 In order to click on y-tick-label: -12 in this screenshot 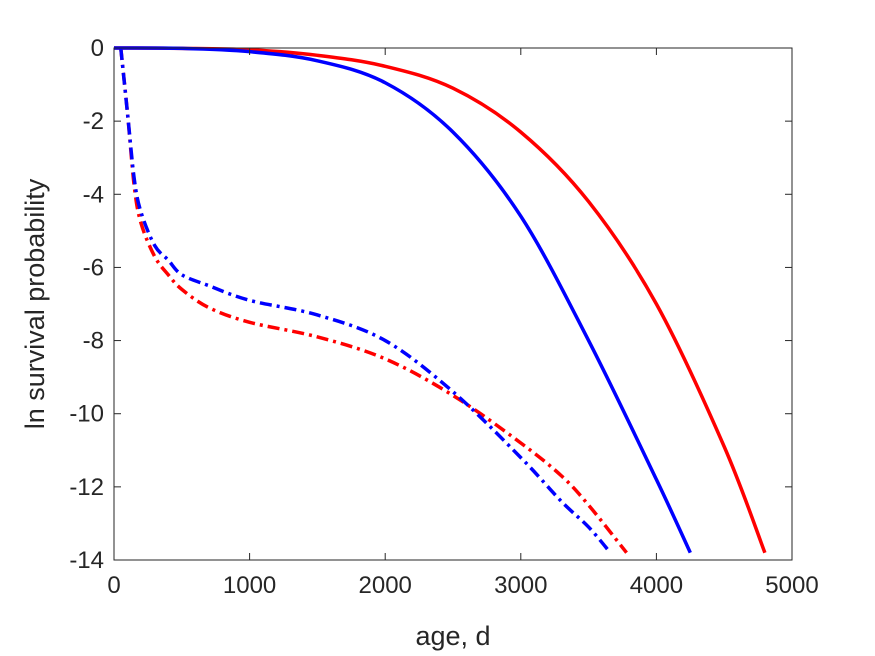, I will do `click(86, 487)`.